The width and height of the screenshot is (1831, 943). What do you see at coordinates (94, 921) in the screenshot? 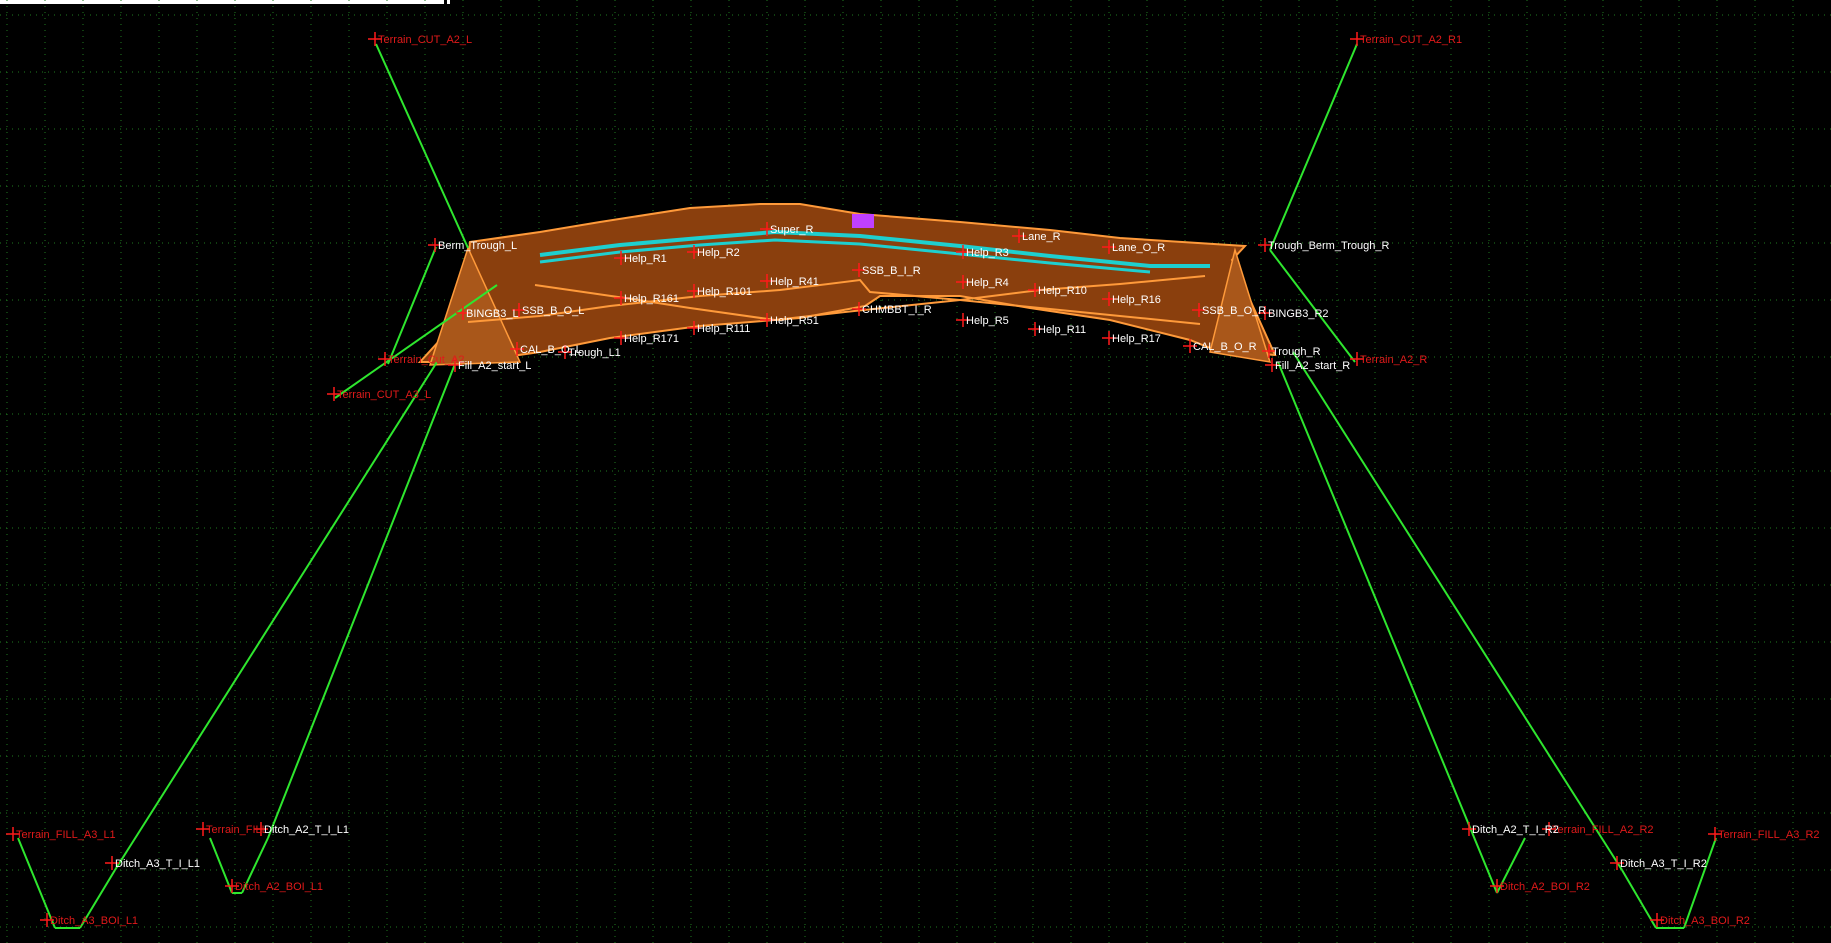
I see `label-ditch-a3-boi-l1: Ditch_A3_BOI_L1` at bounding box center [94, 921].